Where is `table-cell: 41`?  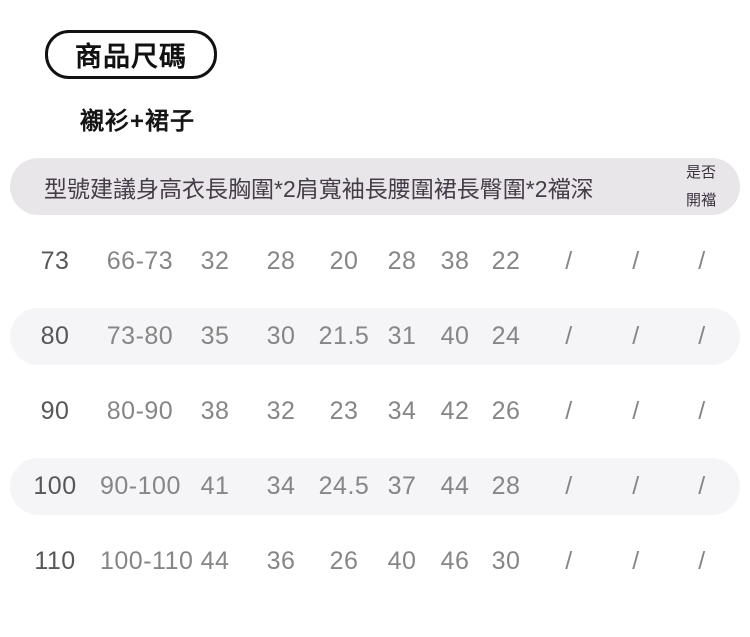 table-cell: 41 is located at coordinates (215, 486).